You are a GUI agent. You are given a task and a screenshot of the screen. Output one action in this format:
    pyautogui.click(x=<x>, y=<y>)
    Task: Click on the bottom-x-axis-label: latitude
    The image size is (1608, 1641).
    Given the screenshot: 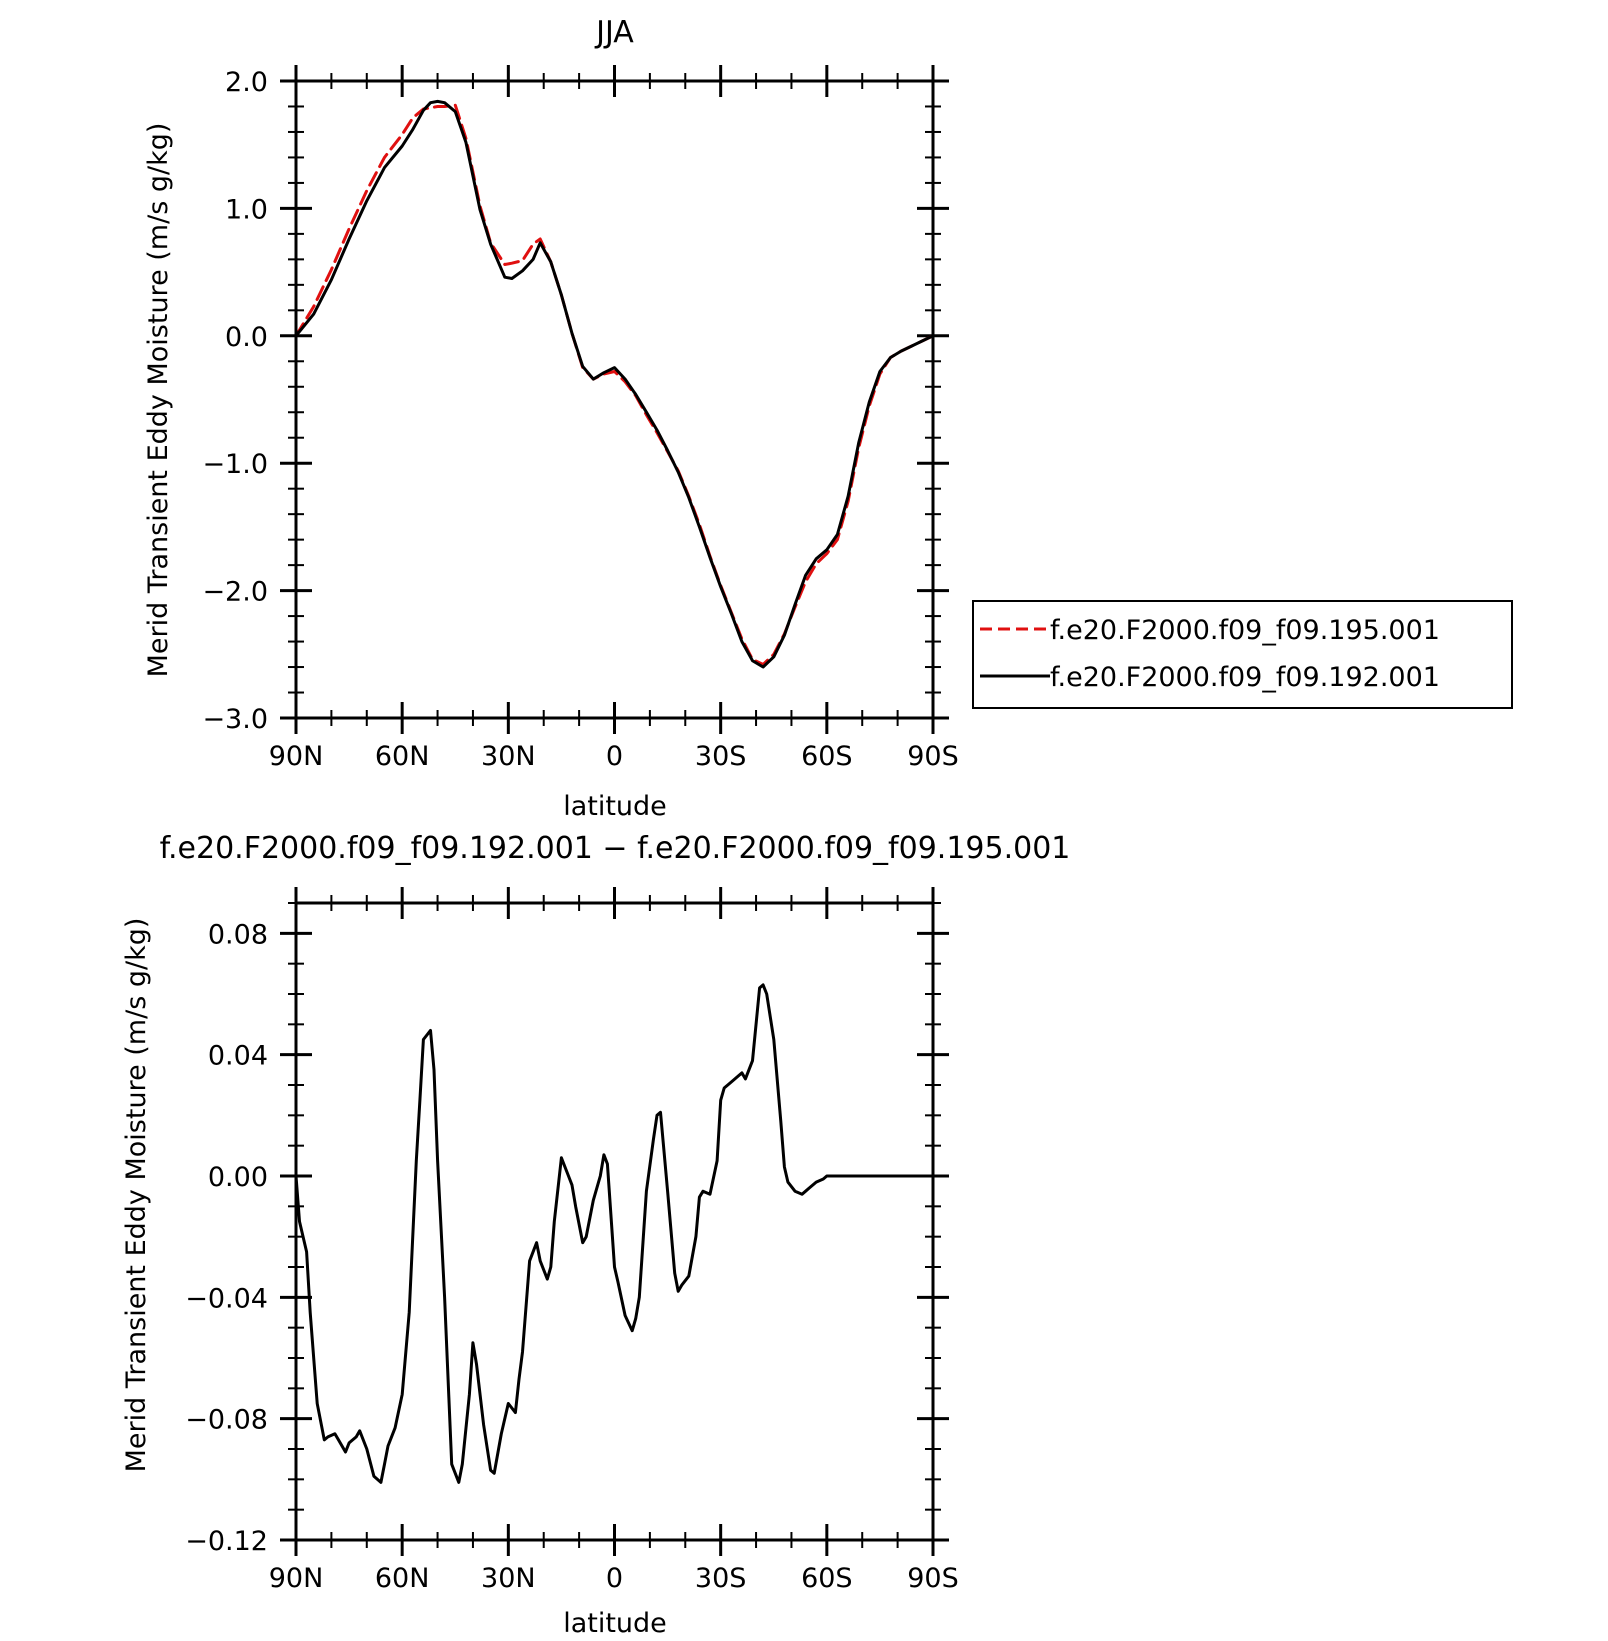 What is the action you would take?
    pyautogui.click(x=615, y=1623)
    